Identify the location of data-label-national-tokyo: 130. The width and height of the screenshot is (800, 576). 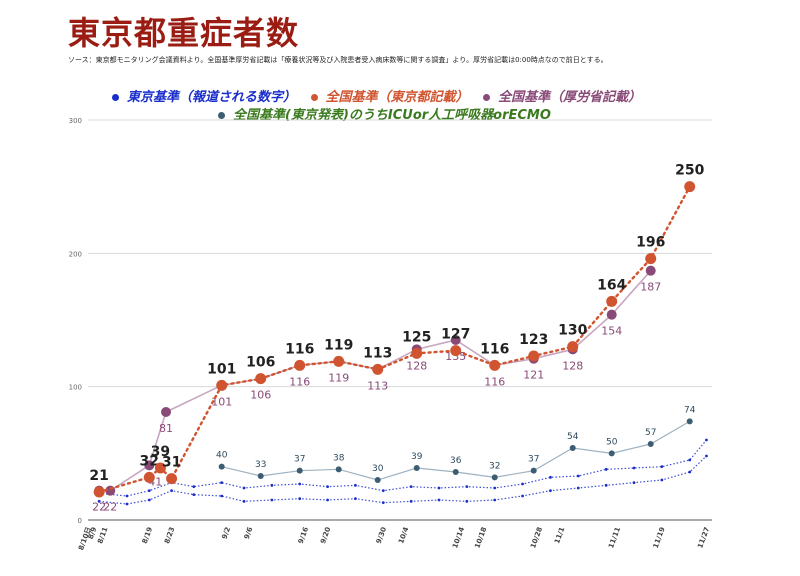
(572, 331).